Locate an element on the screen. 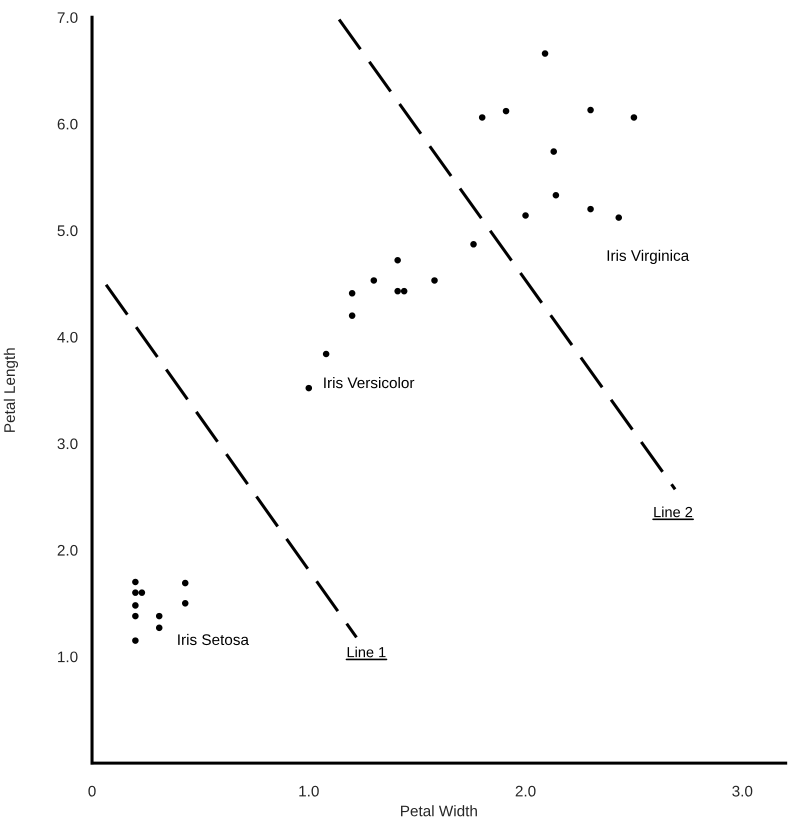 The height and width of the screenshot is (825, 790). x-tick-label: 1.0 is located at coordinates (309, 791).